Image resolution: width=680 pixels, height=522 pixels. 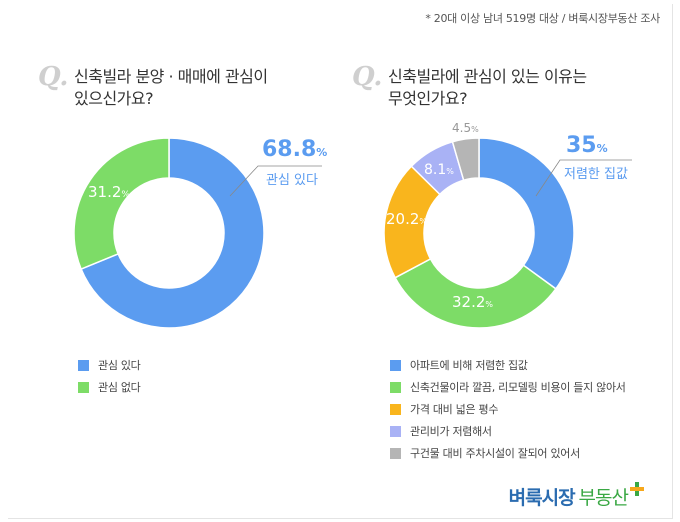 I want to click on logo-main-text: 벼룩시장, so click(x=542, y=498).